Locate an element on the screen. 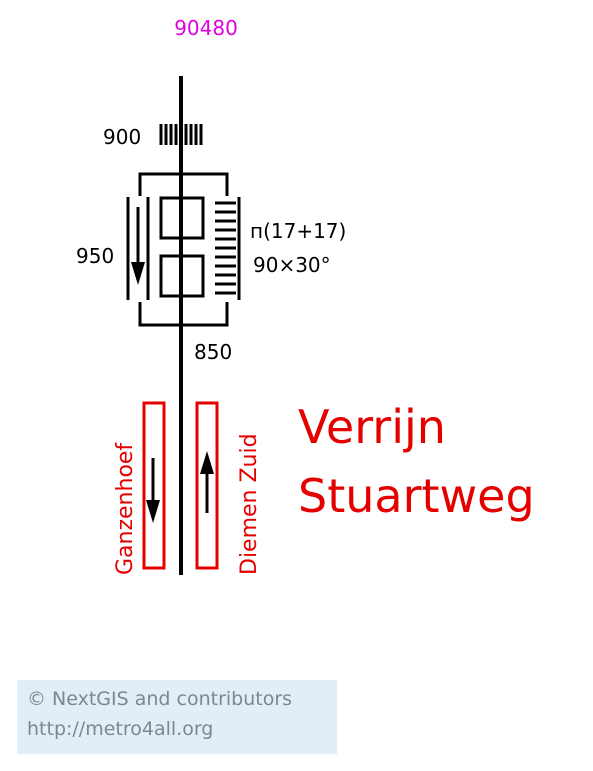 This screenshot has height=771, width=593. vestibule-outline is located at coordinates (183, 249).